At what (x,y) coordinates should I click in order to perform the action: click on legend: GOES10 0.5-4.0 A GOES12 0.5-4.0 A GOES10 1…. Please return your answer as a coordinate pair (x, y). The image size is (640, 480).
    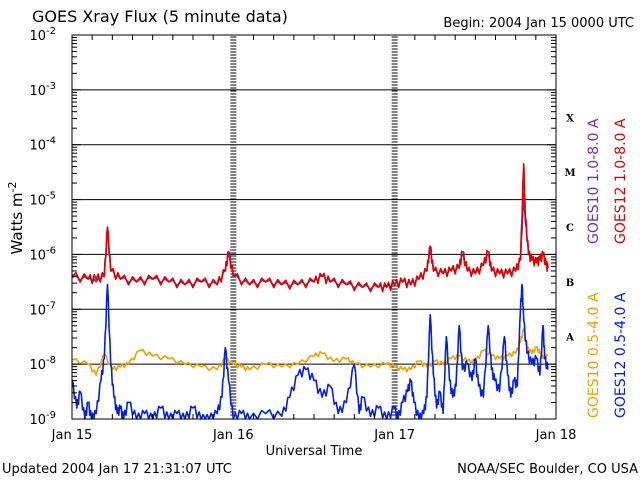
    Looking at the image, I should click on (607, 268).